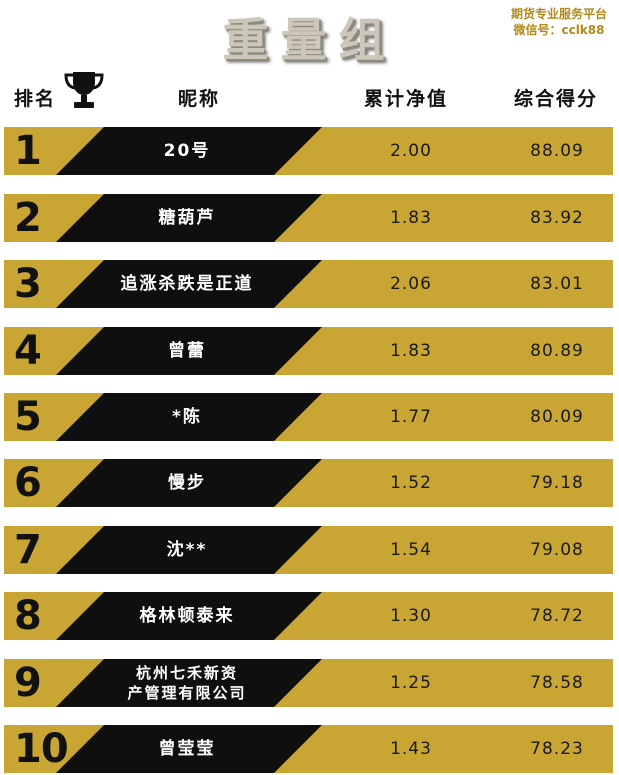 Image resolution: width=619 pixels, height=775 pixels. What do you see at coordinates (28, 683) in the screenshot?
I see `rank-number: 9` at bounding box center [28, 683].